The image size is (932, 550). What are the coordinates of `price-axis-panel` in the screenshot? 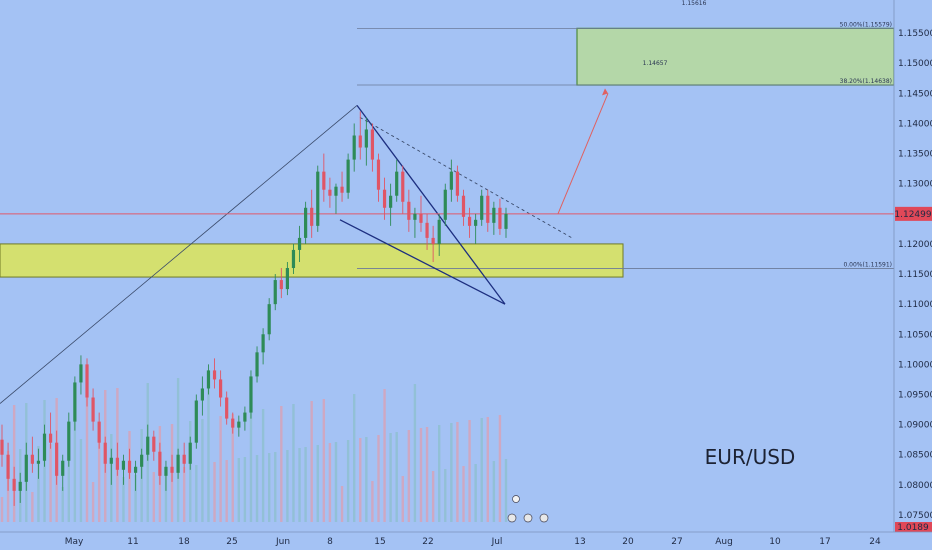 It's located at (913, 275).